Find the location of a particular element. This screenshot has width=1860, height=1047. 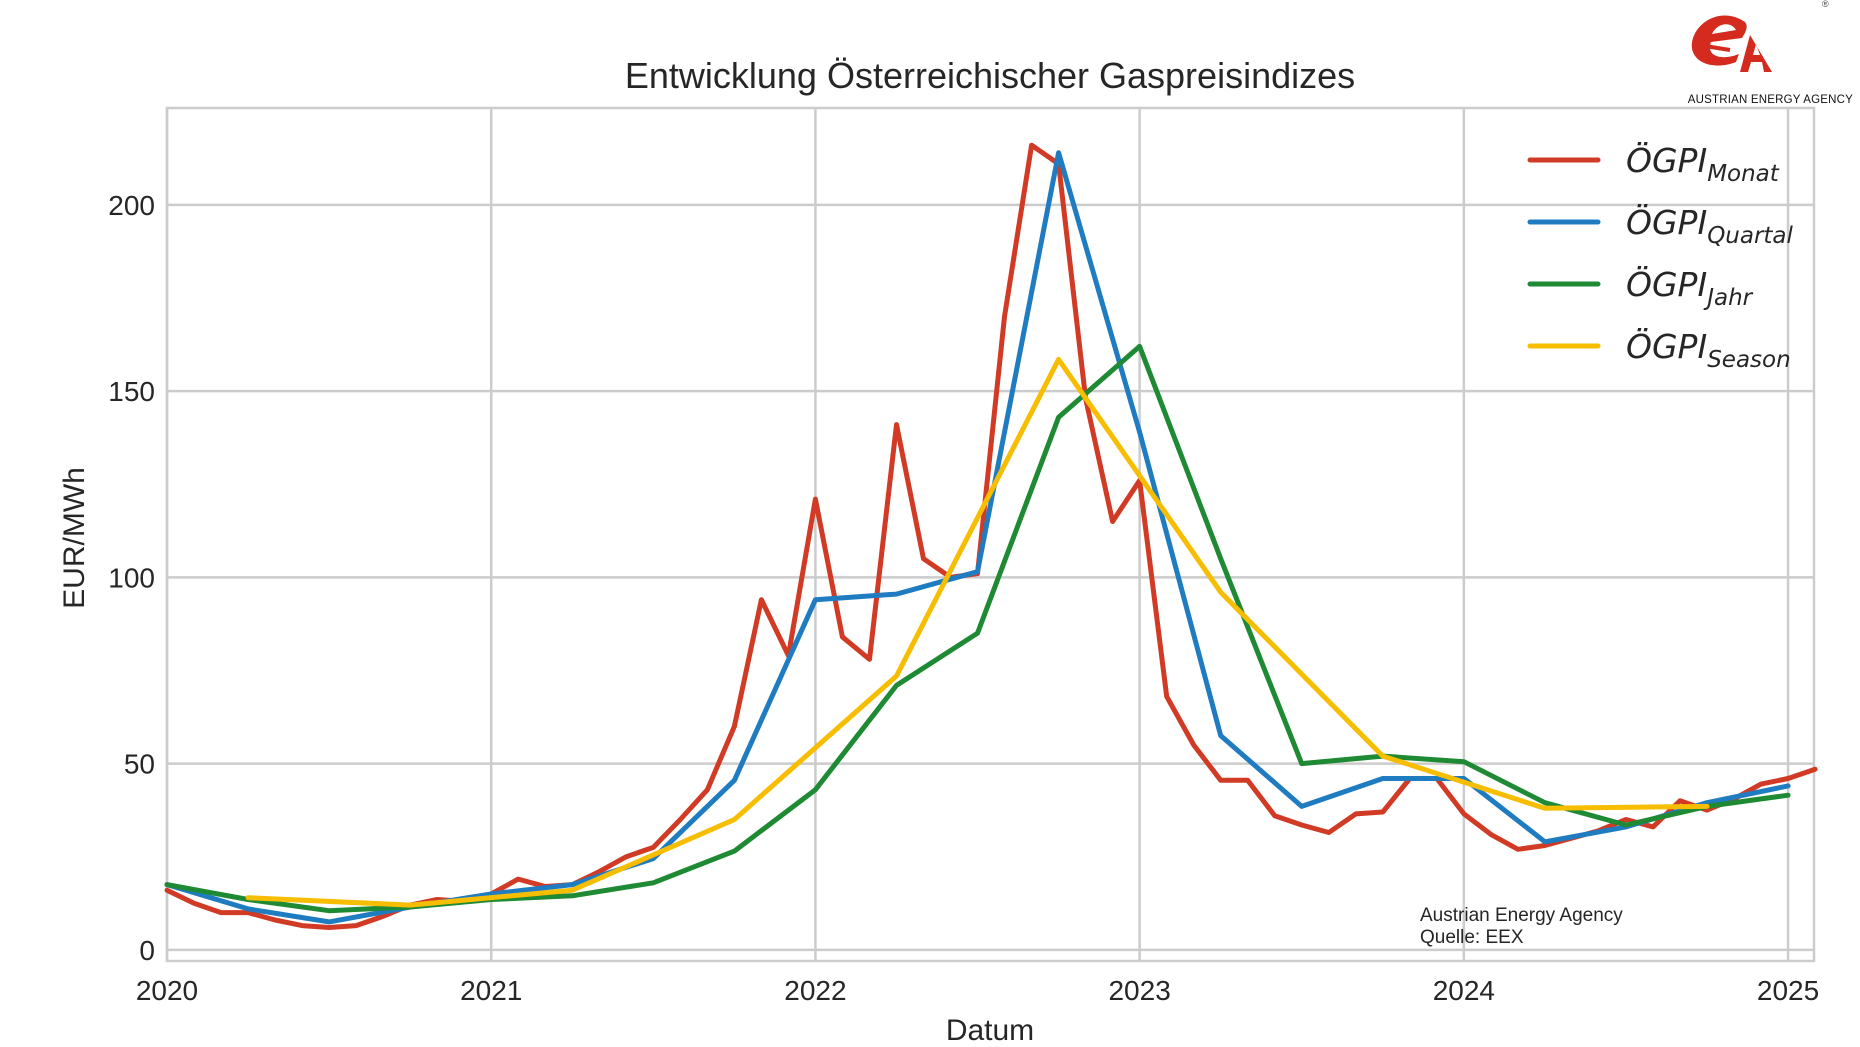

logo: ® AUSTRIAN ENERGY AGENCY is located at coordinates (1770, 53).